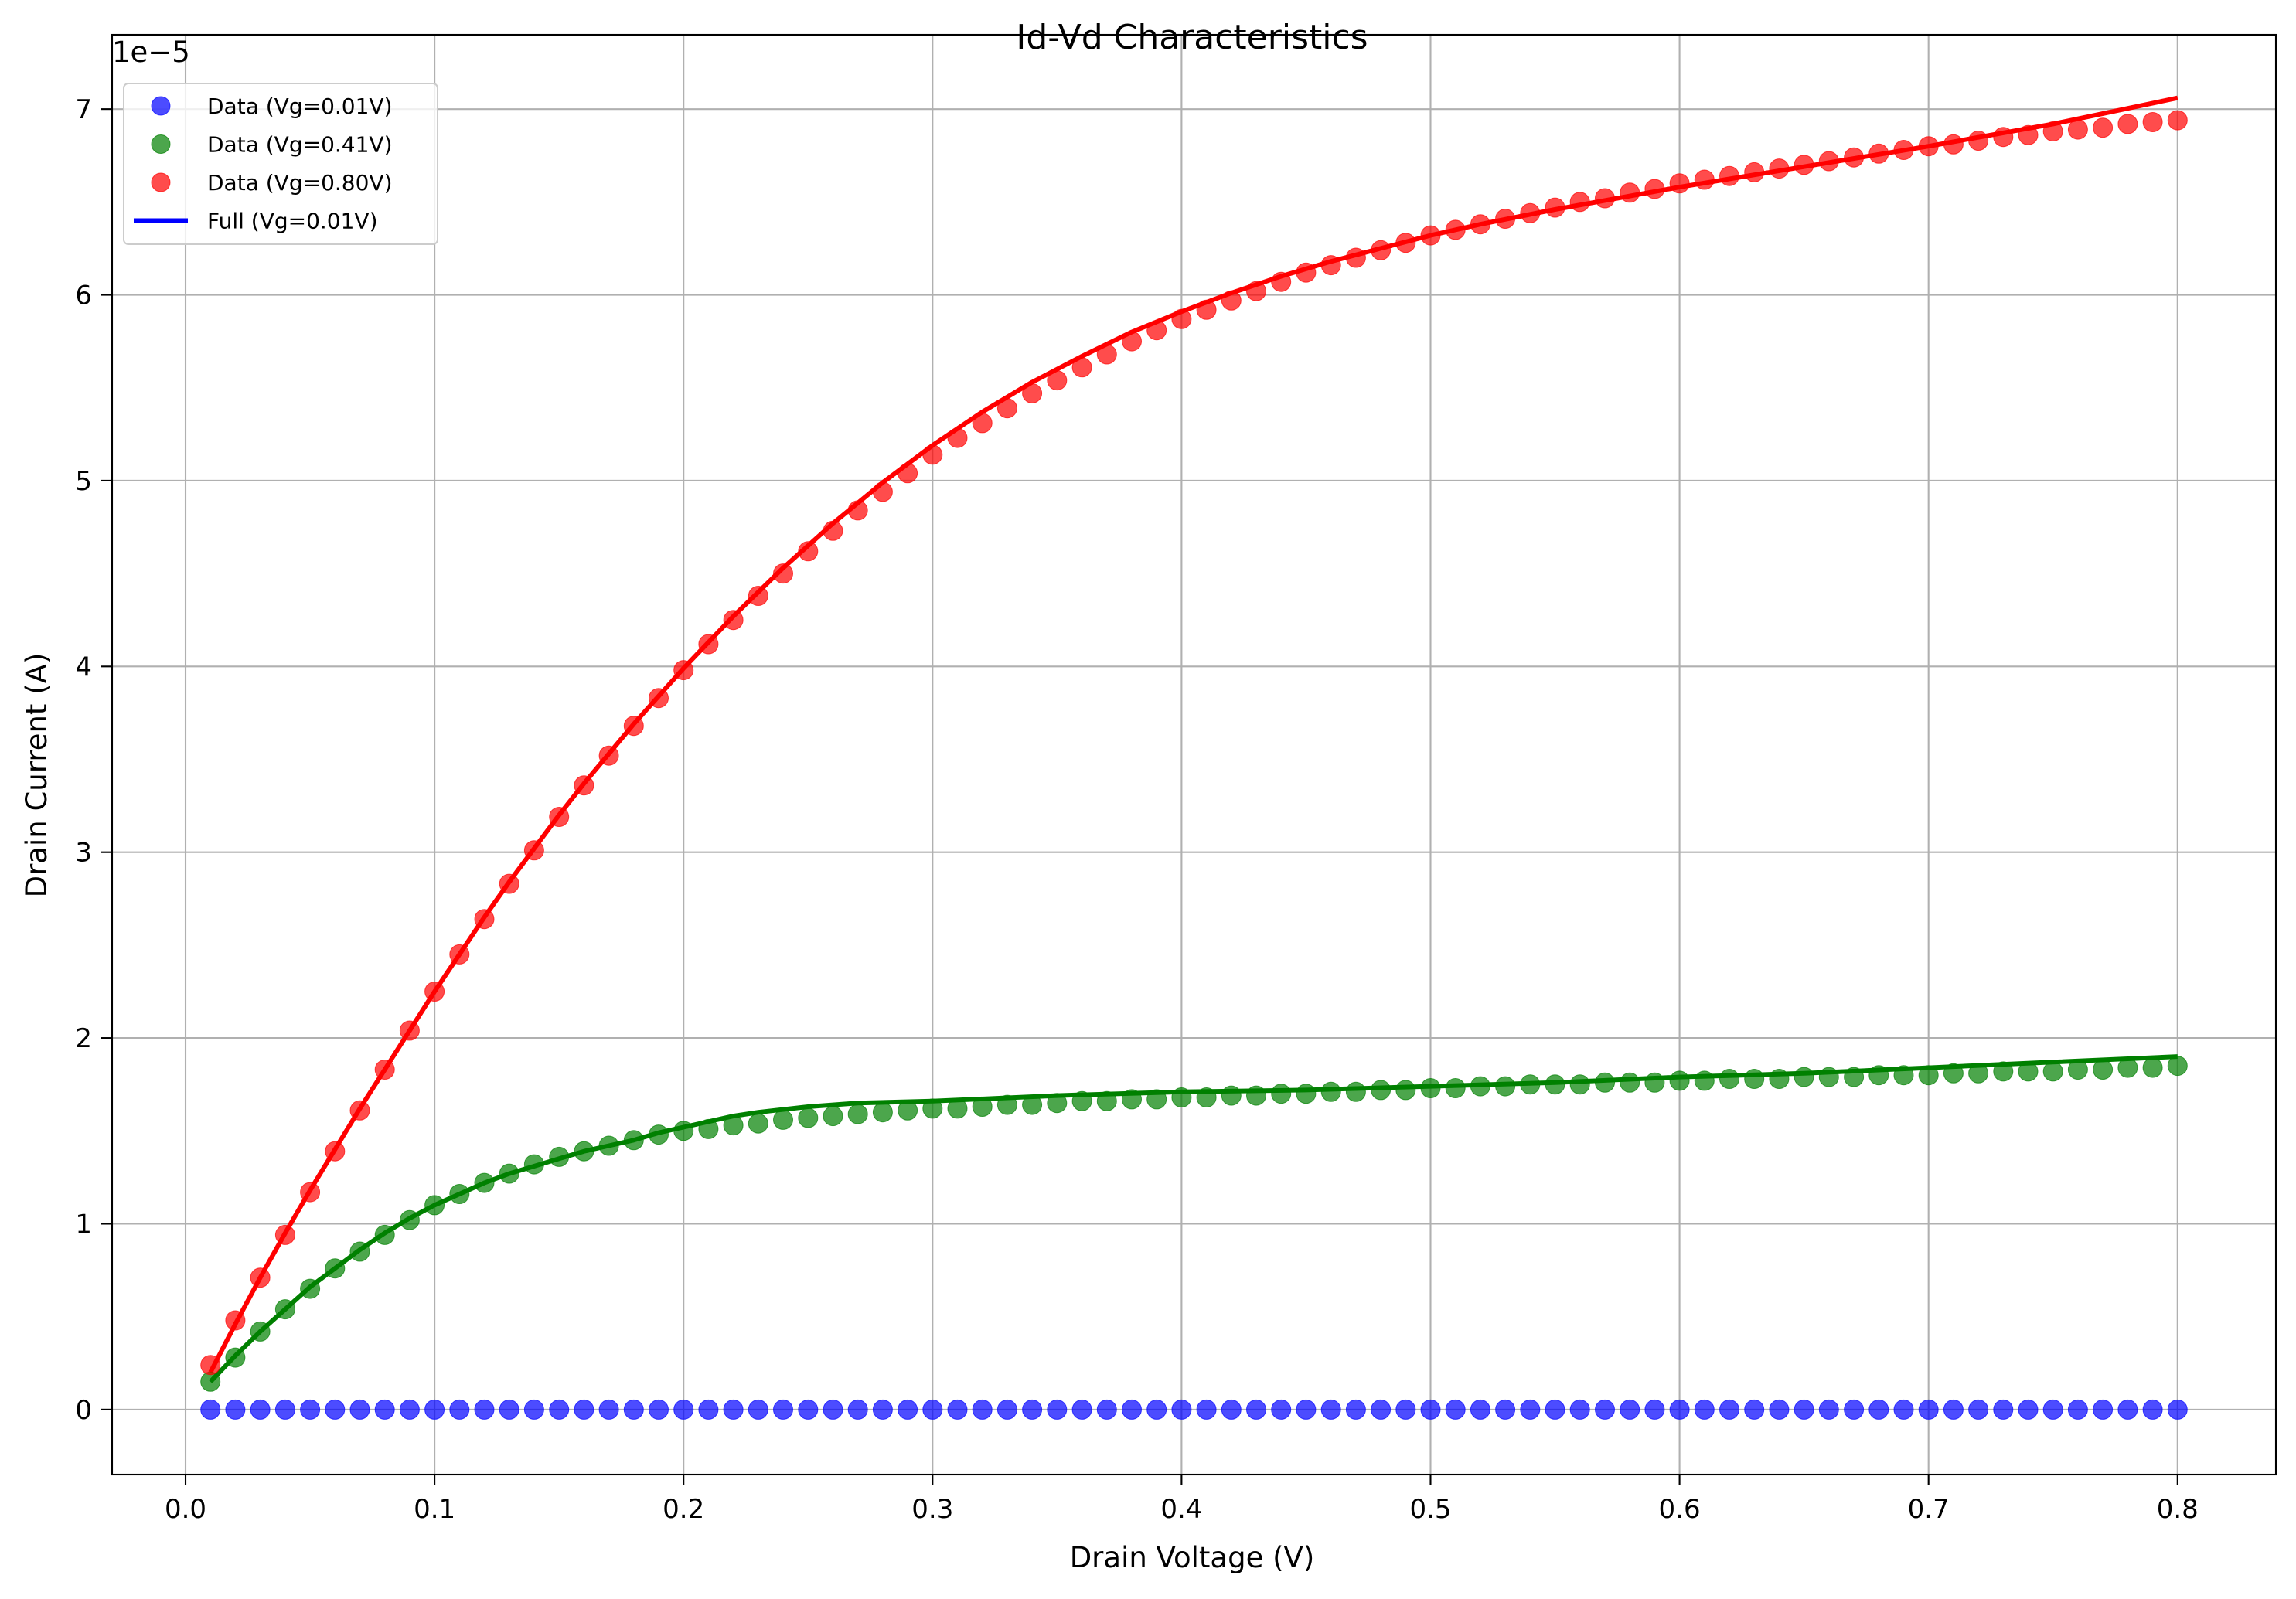 This screenshot has height=1599, width=2296. What do you see at coordinates (83, 853) in the screenshot?
I see `y-tick-label: 3` at bounding box center [83, 853].